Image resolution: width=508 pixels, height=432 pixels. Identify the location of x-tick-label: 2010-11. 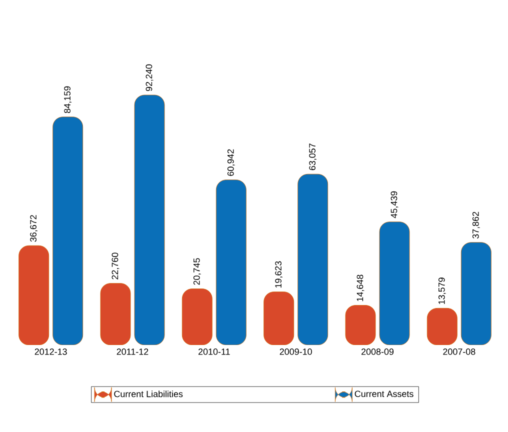
(214, 351).